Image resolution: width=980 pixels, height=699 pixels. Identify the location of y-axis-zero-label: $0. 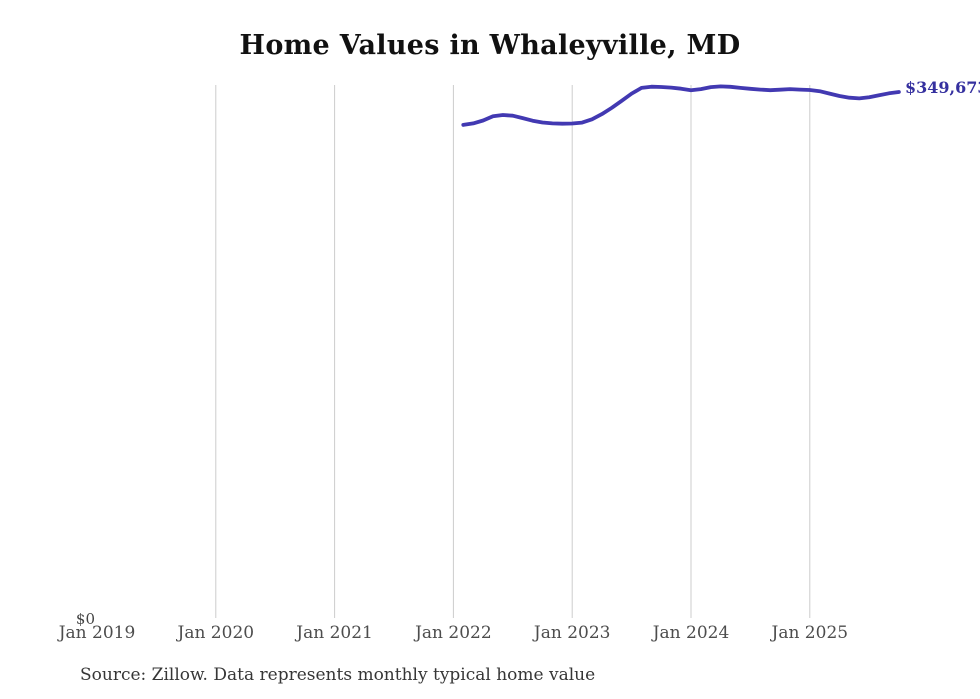
(85, 619).